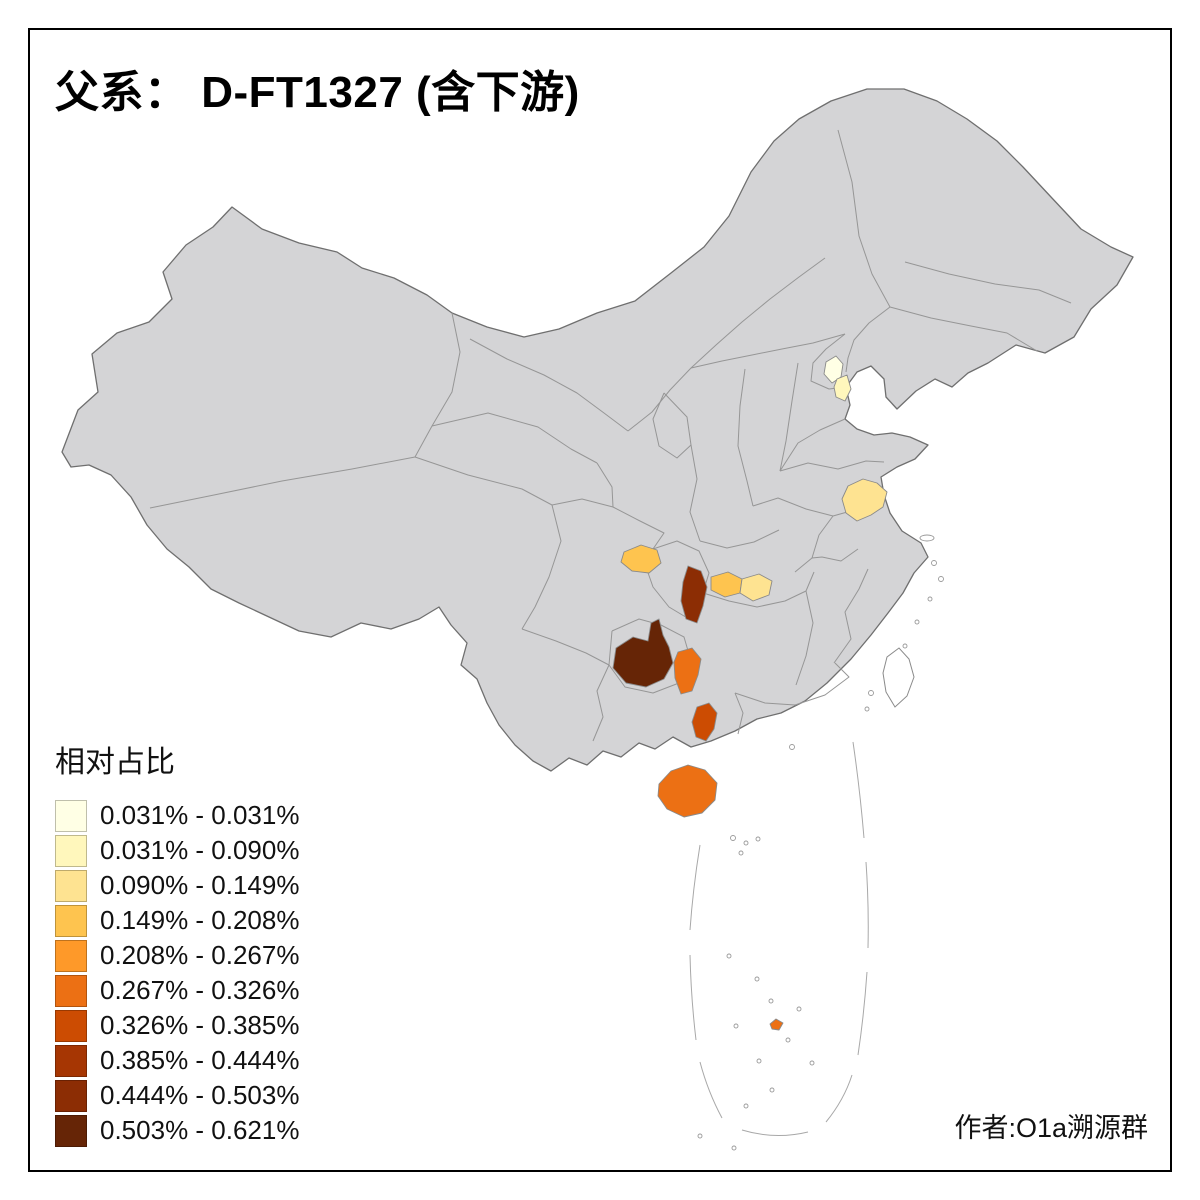 This screenshot has width=1200, height=1200. What do you see at coordinates (1051, 1128) in the screenshot?
I see `attribution-text: 作者:O1a溯源群` at bounding box center [1051, 1128].